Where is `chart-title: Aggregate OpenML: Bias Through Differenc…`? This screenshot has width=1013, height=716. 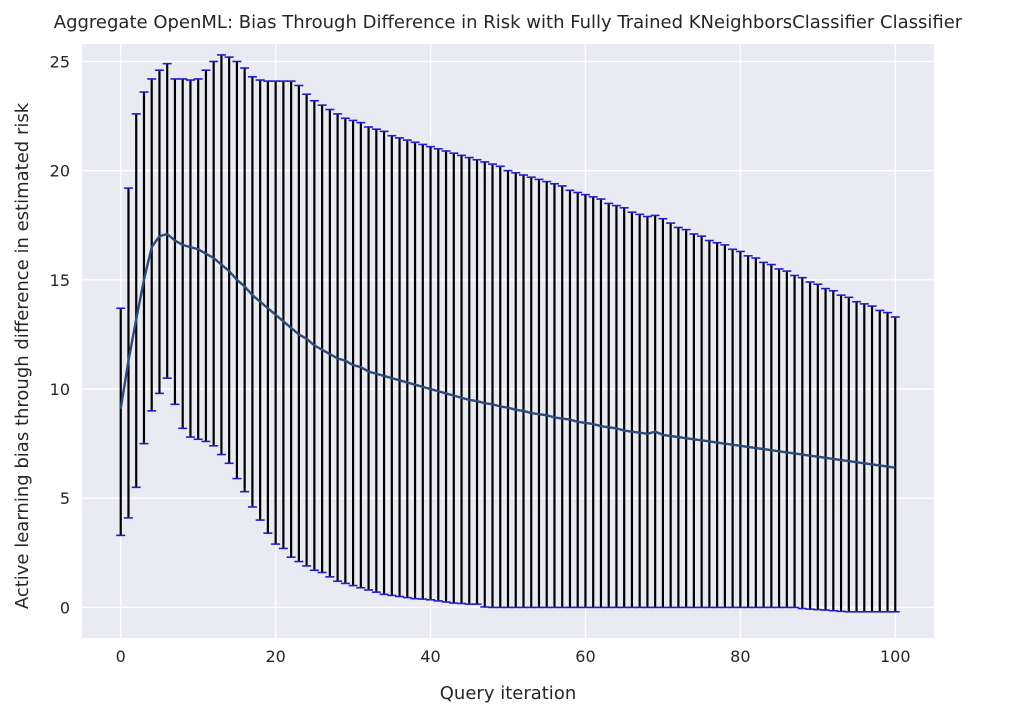
chart-title: Aggregate OpenML: Bias Through Differenc… is located at coordinates (508, 22).